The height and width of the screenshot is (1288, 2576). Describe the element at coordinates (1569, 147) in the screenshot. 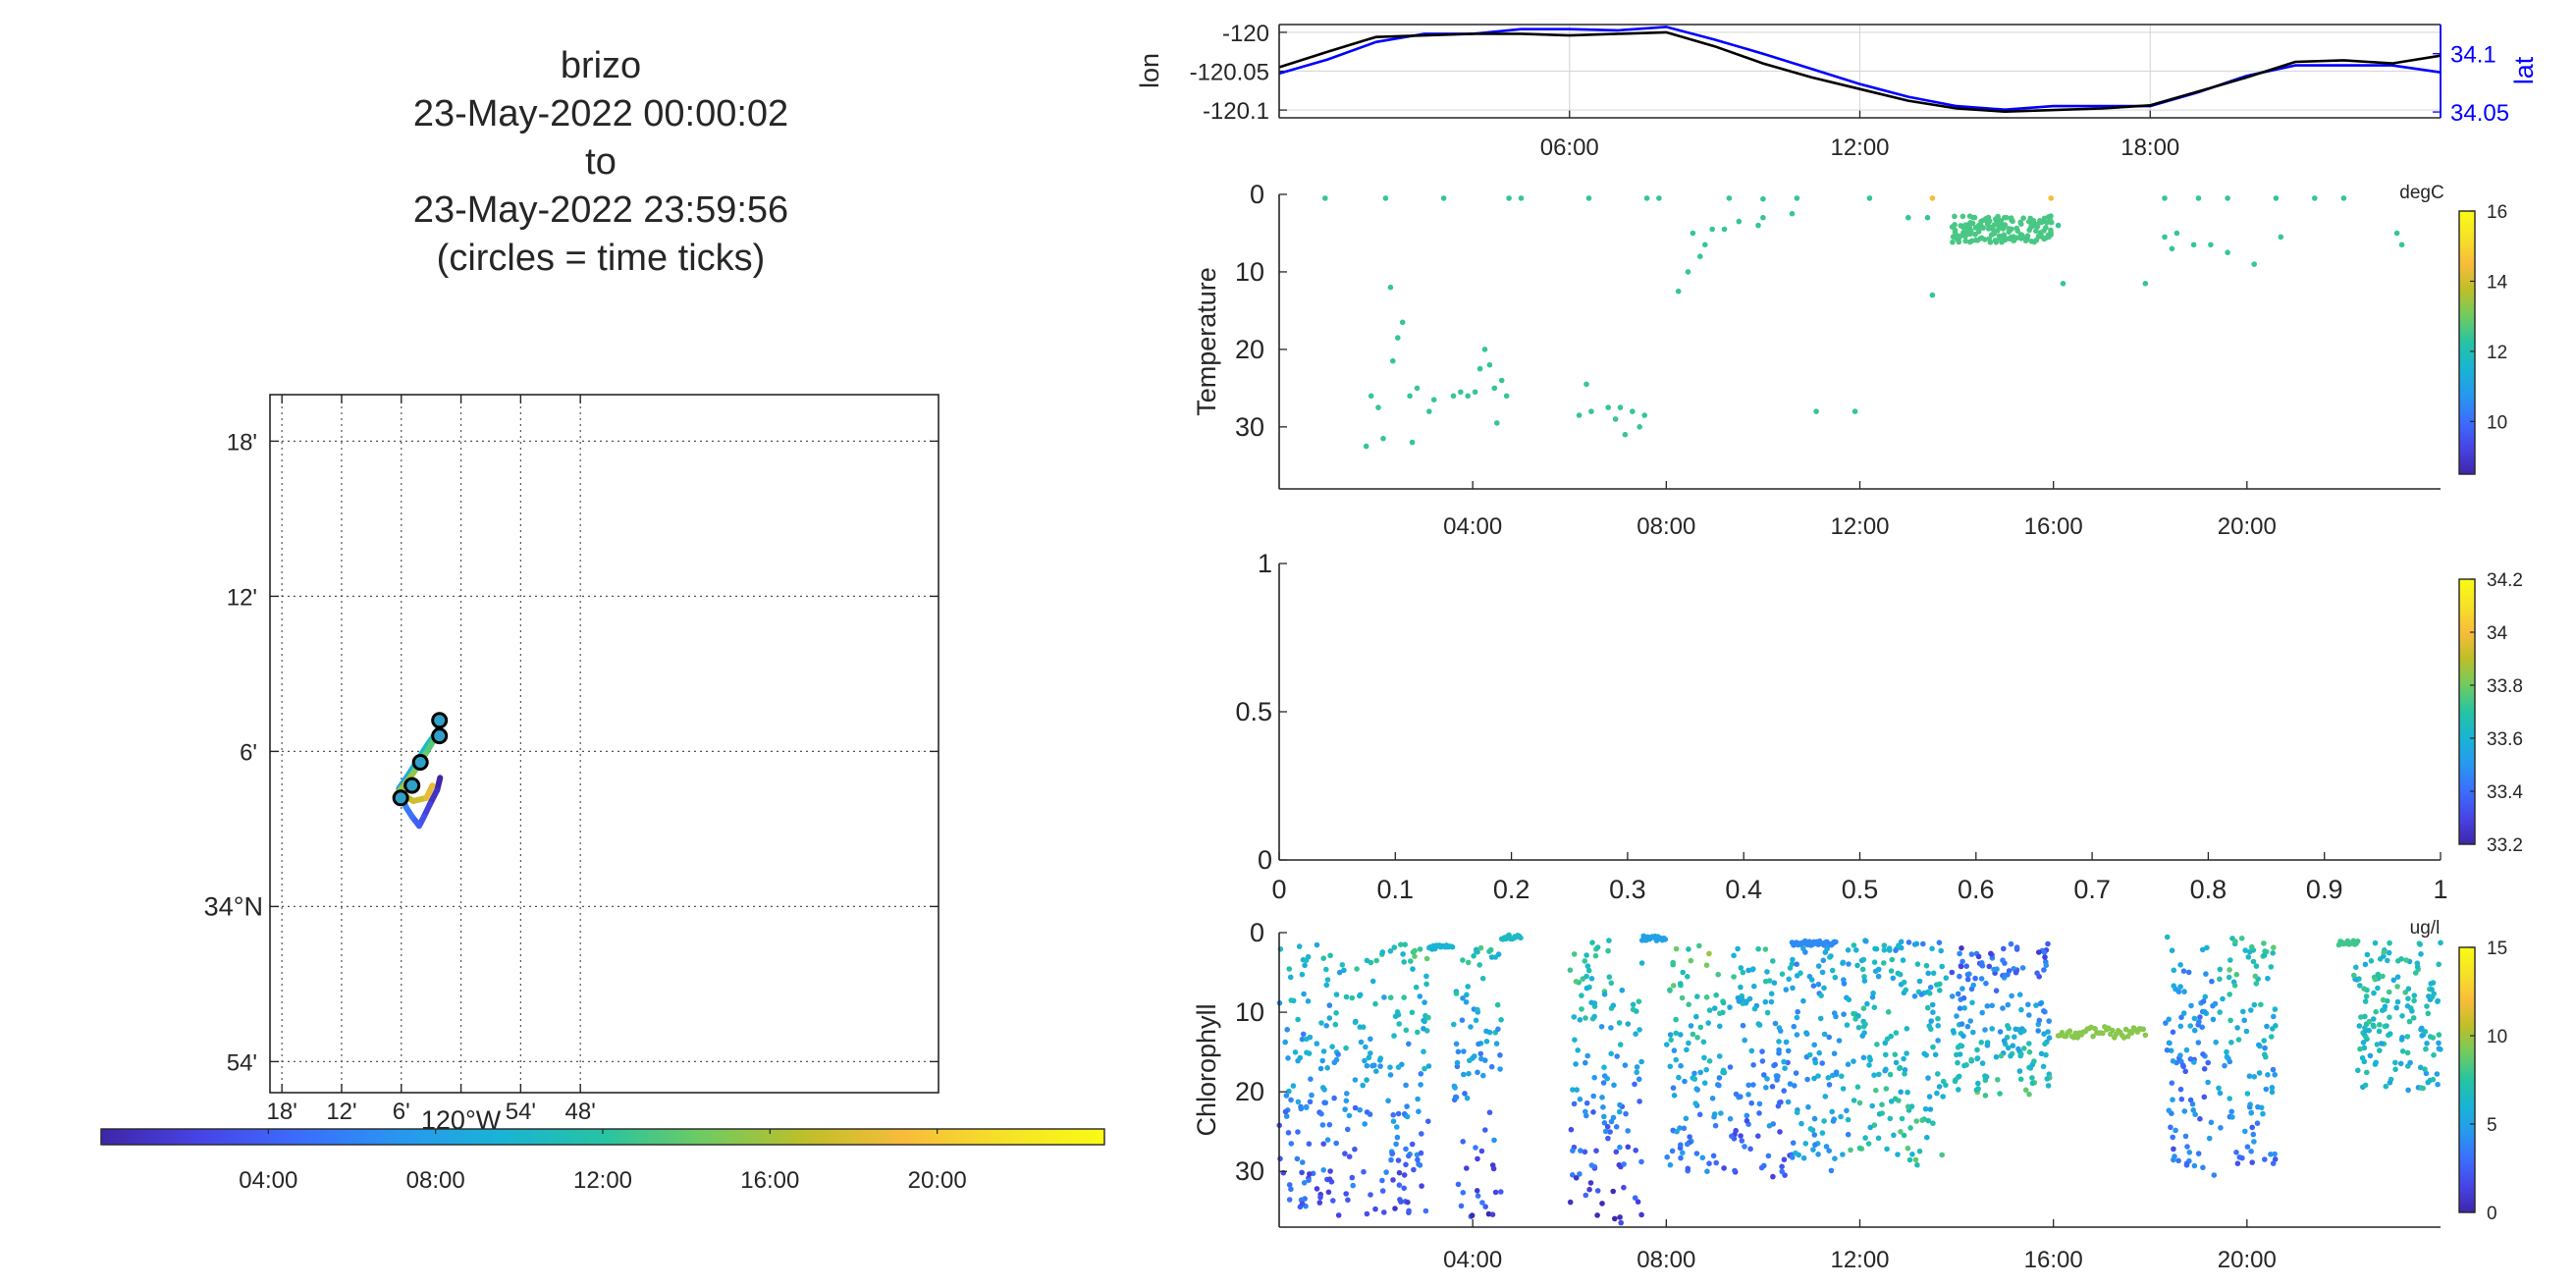

I see `lonlat-x-tick-label: 06:00` at that location.